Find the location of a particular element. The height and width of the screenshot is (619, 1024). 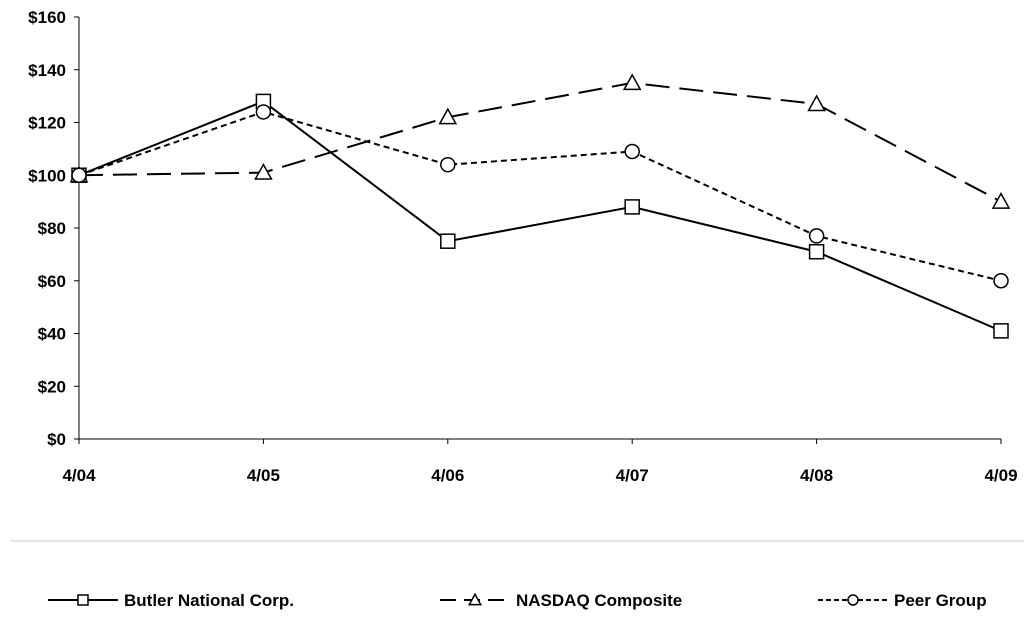

y-tick-label: $80 is located at coordinates (52, 228).